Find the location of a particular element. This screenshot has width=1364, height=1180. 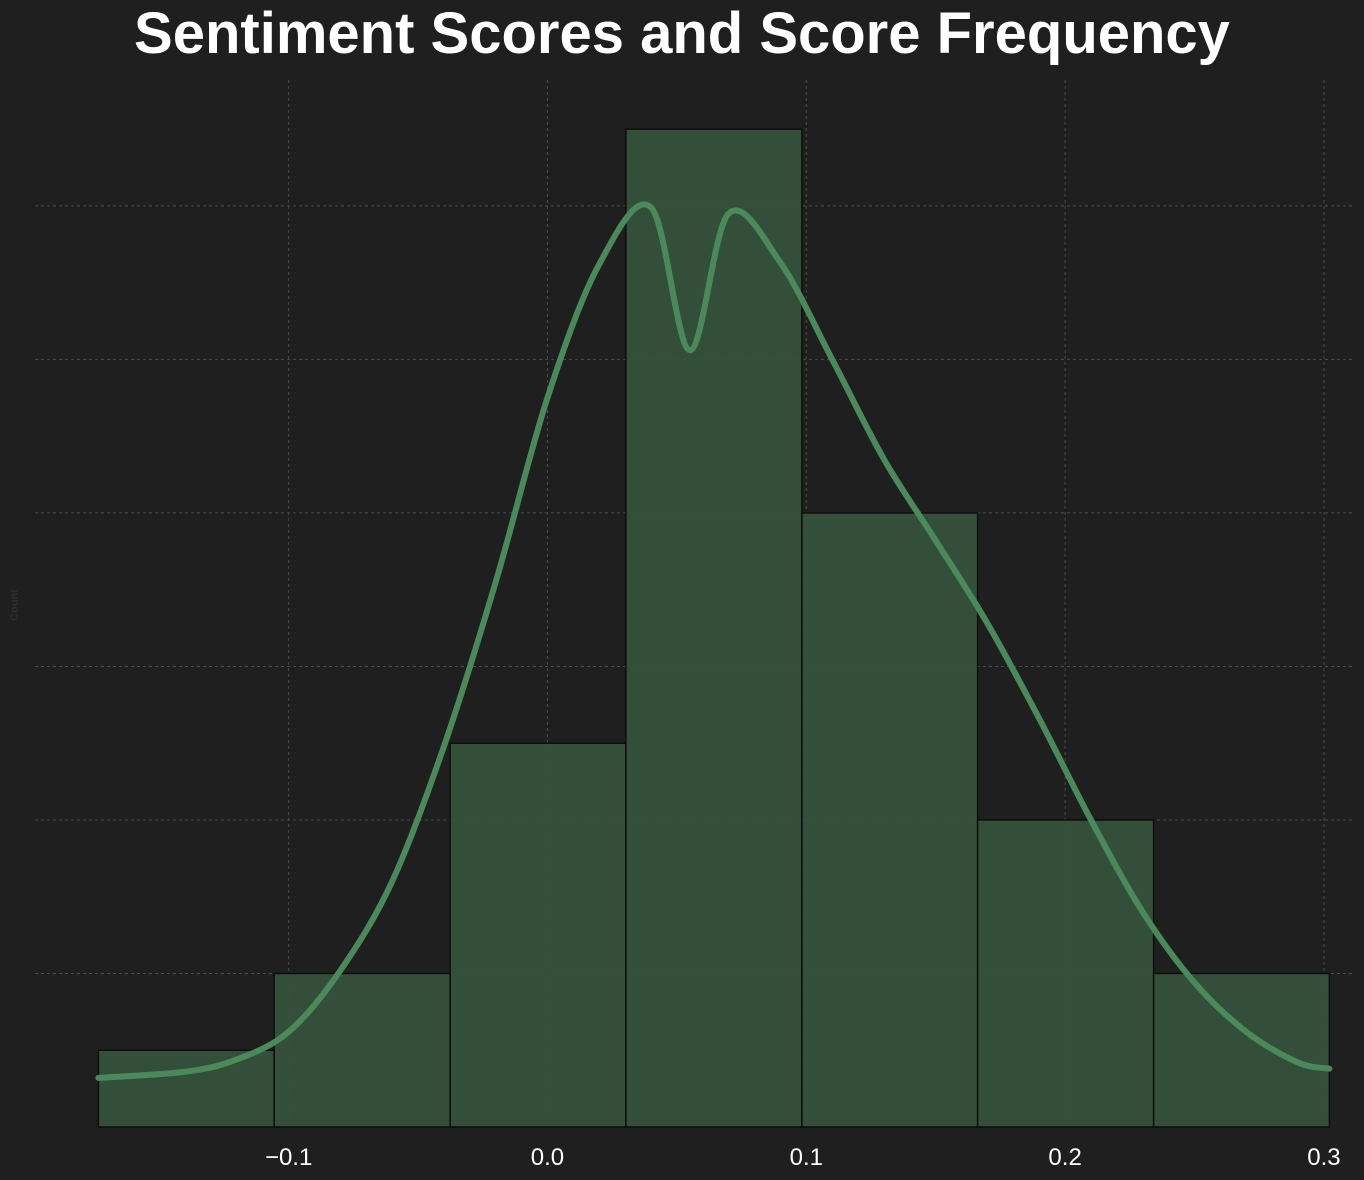

x-tick-label: −0.1 is located at coordinates (288, 1157).